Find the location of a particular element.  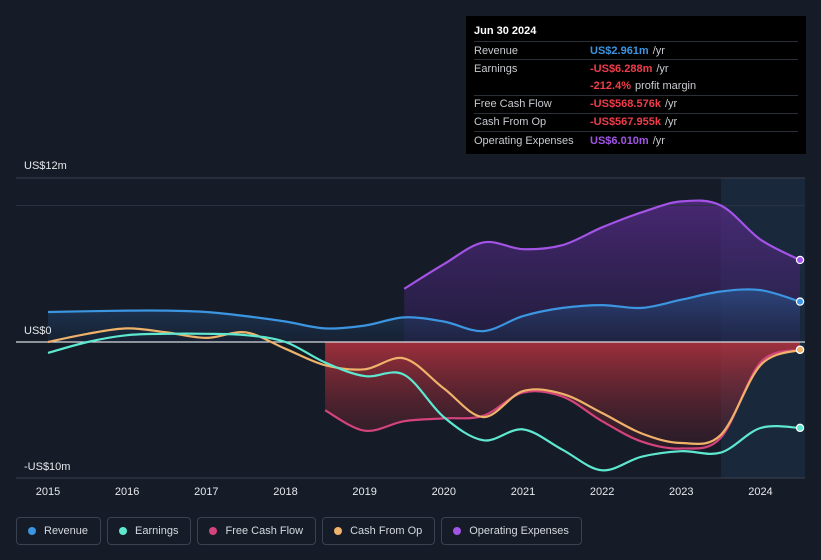

x-axis-label: 2021 is located at coordinates (523, 492).